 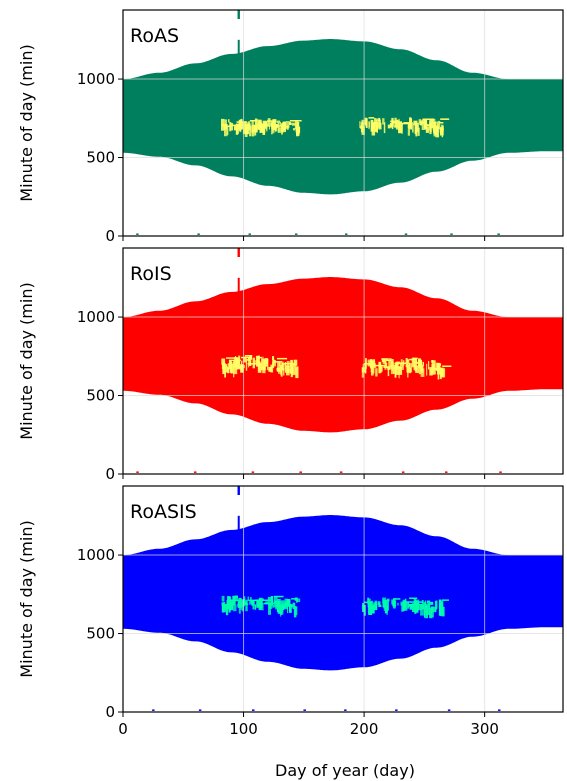 I want to click on x-tick-label: 0, so click(x=123, y=729).